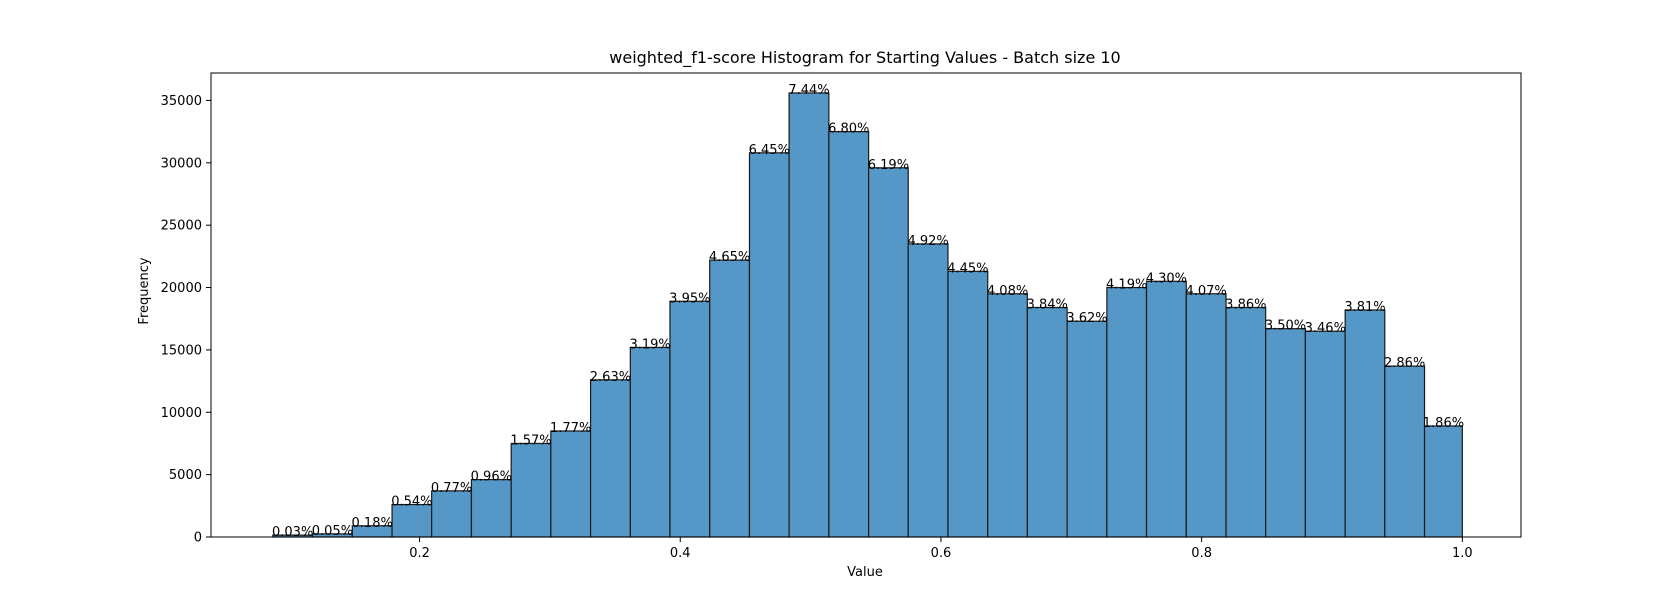 Image resolution: width=1680 pixels, height=605 pixels. Describe the element at coordinates (680, 553) in the screenshot. I see `x-tick-label: 0.4` at that location.